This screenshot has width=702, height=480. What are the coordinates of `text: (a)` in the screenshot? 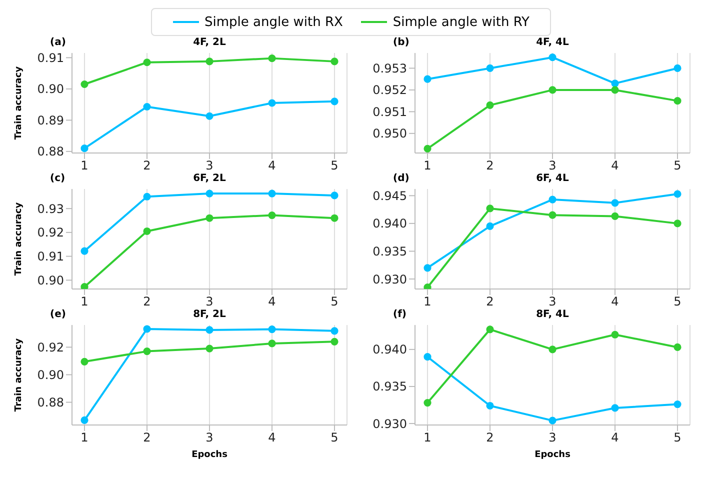 It's located at (58, 42).